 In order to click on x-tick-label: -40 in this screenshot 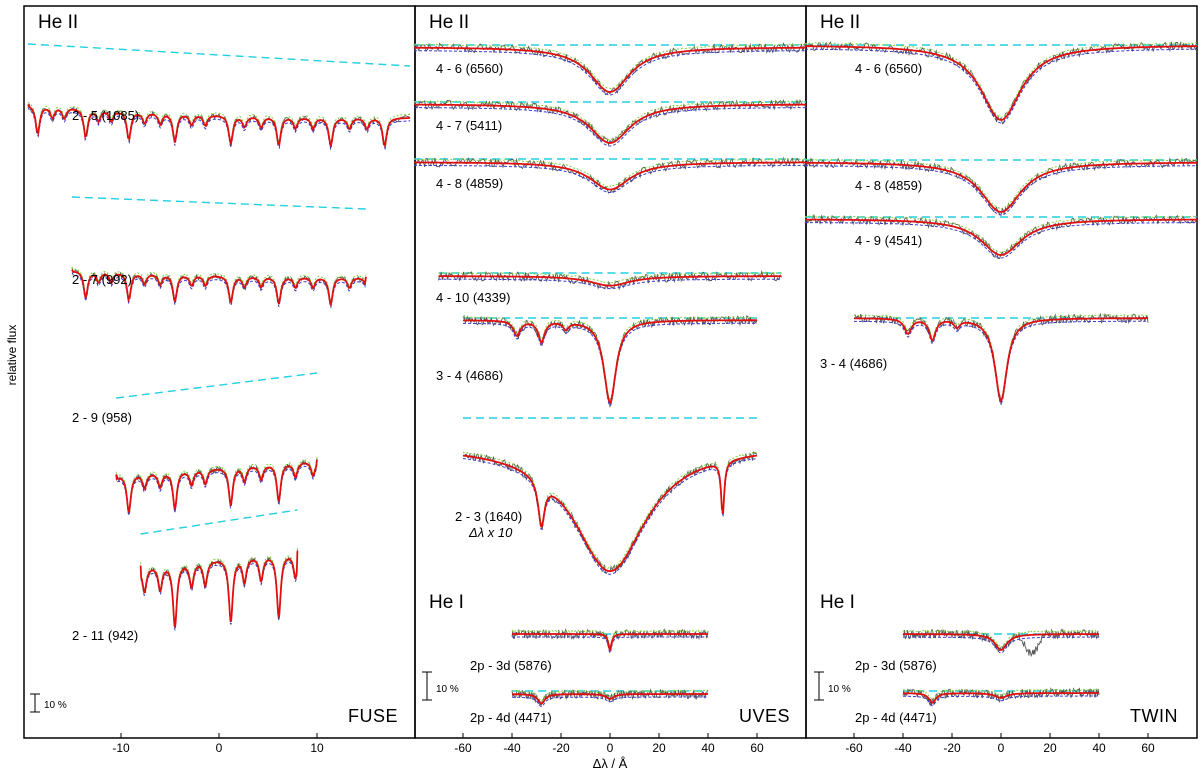, I will do `click(512, 748)`.